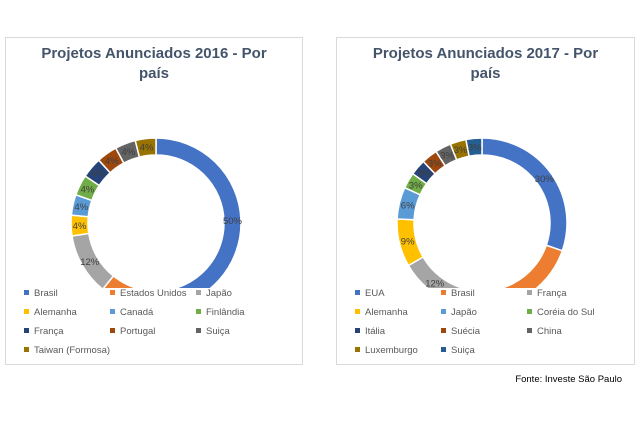 This screenshot has width=640, height=427. What do you see at coordinates (485, 53) in the screenshot?
I see `chart-title-line: Projetos Anunciados 2017 - Por` at bounding box center [485, 53].